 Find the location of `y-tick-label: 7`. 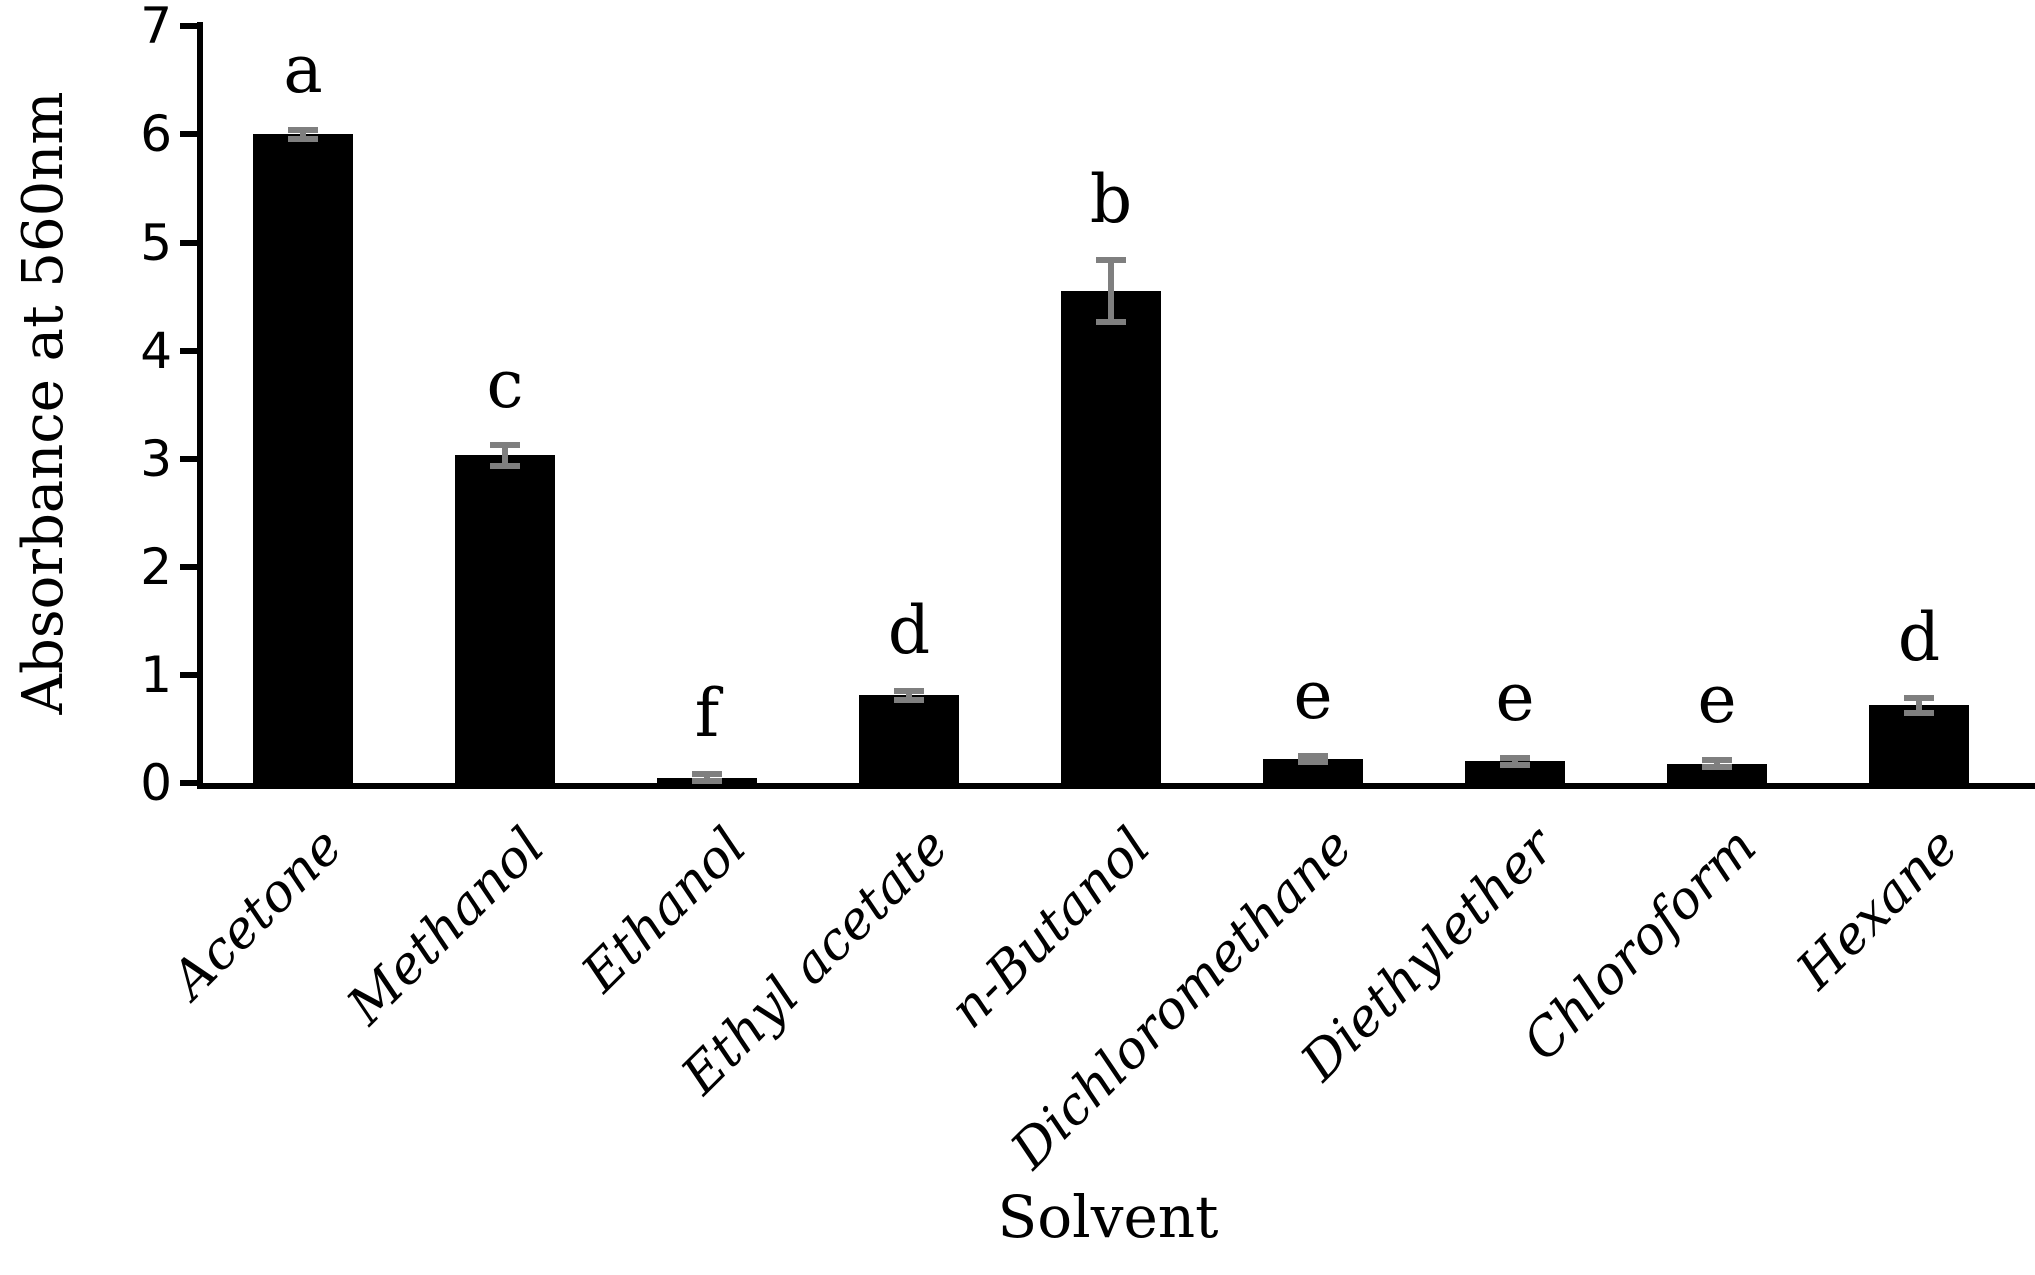

y-tick-label: 7 is located at coordinates (156, 28).